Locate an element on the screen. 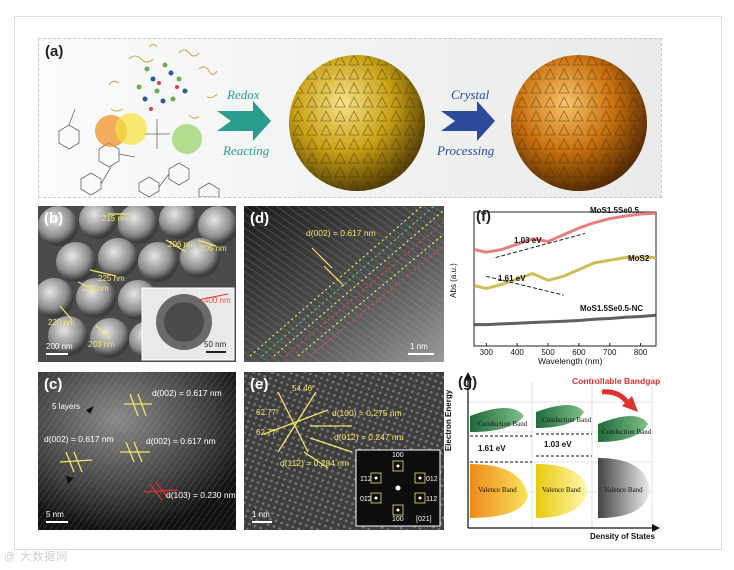 The image size is (734, 570). redox-arrow is located at coordinates (244, 121).